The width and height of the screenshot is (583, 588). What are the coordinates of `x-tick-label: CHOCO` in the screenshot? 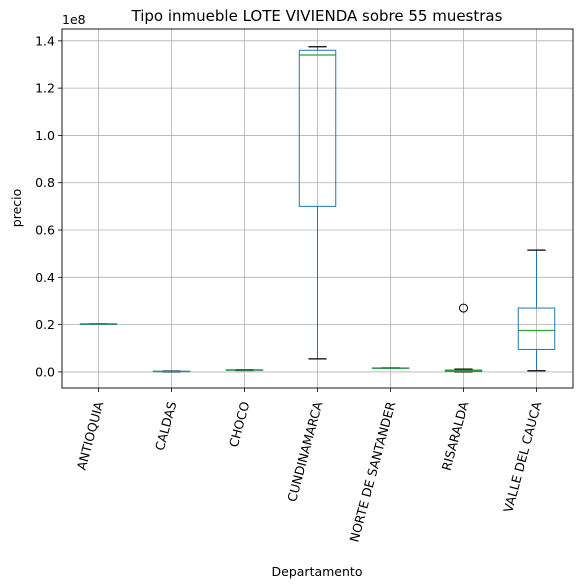 It's located at (239, 424).